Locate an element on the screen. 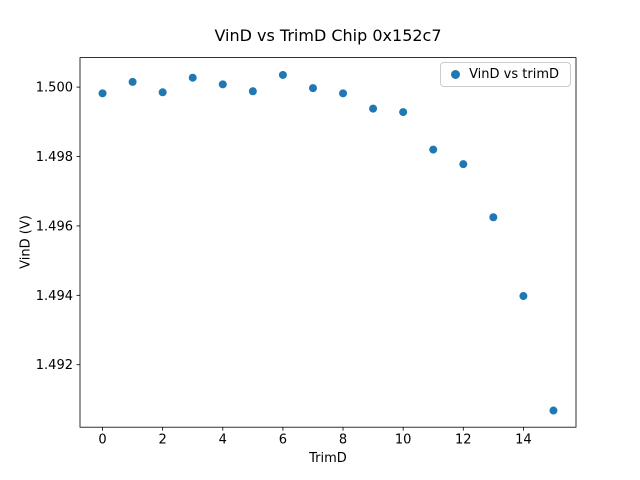  legend: VinD vs trimD is located at coordinates (505, 74).